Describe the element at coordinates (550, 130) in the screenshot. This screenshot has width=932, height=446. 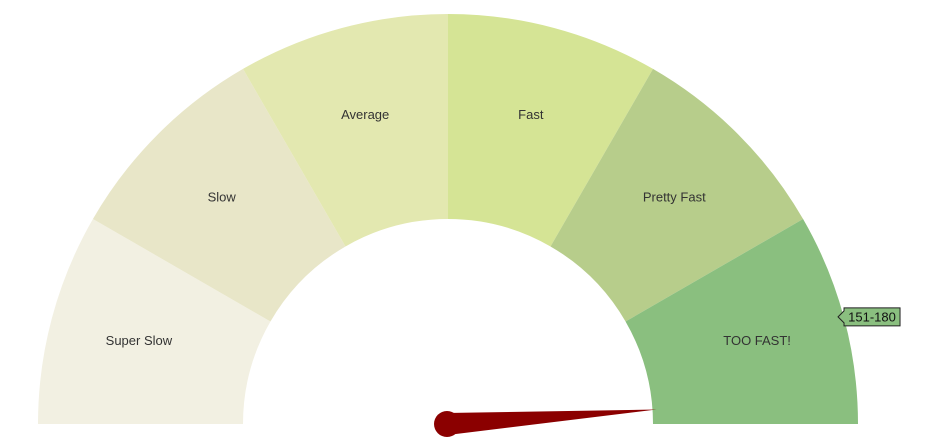
I see `gauge-segment-fast` at that location.